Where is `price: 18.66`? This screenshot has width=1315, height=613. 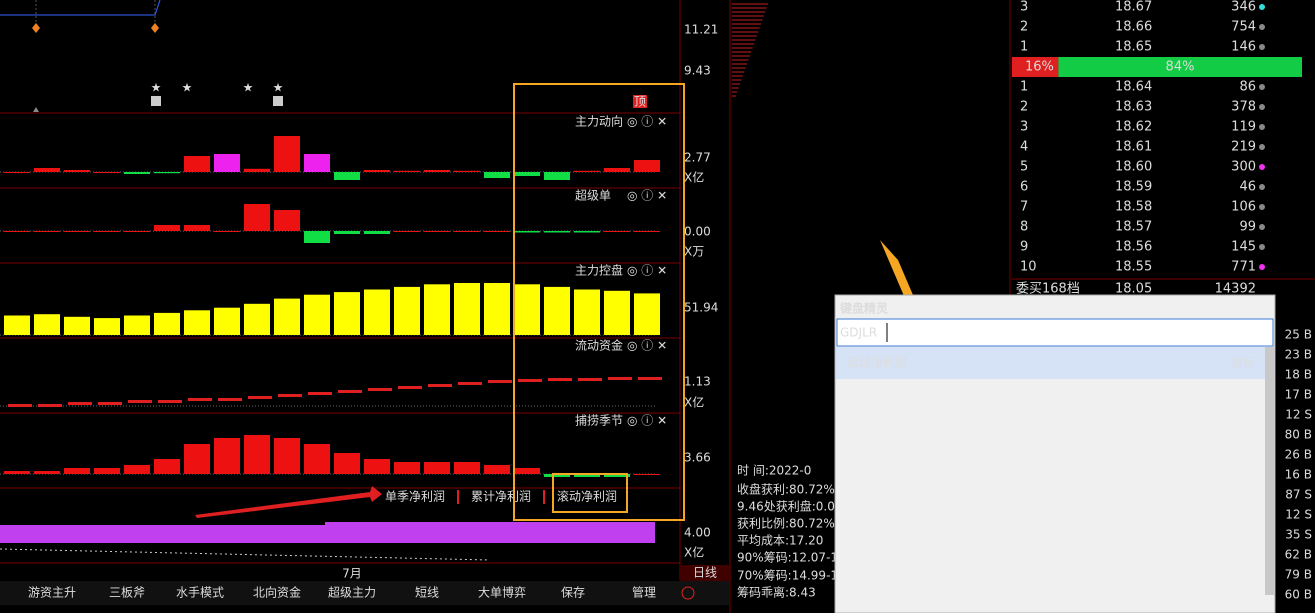
price: 18.66 is located at coordinates (1133, 27).